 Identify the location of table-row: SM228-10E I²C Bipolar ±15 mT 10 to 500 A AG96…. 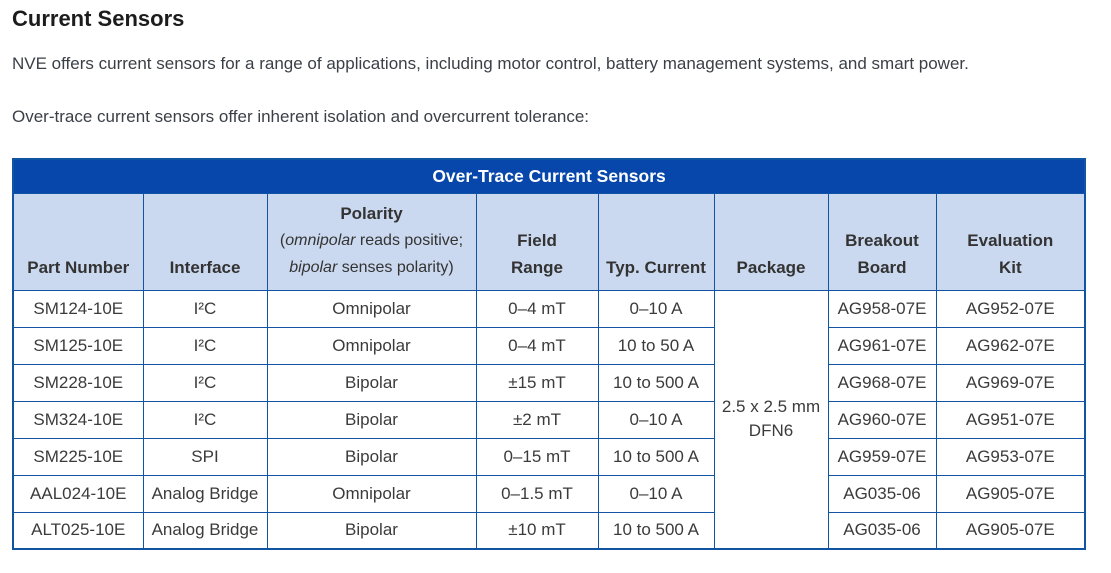
(549, 382).